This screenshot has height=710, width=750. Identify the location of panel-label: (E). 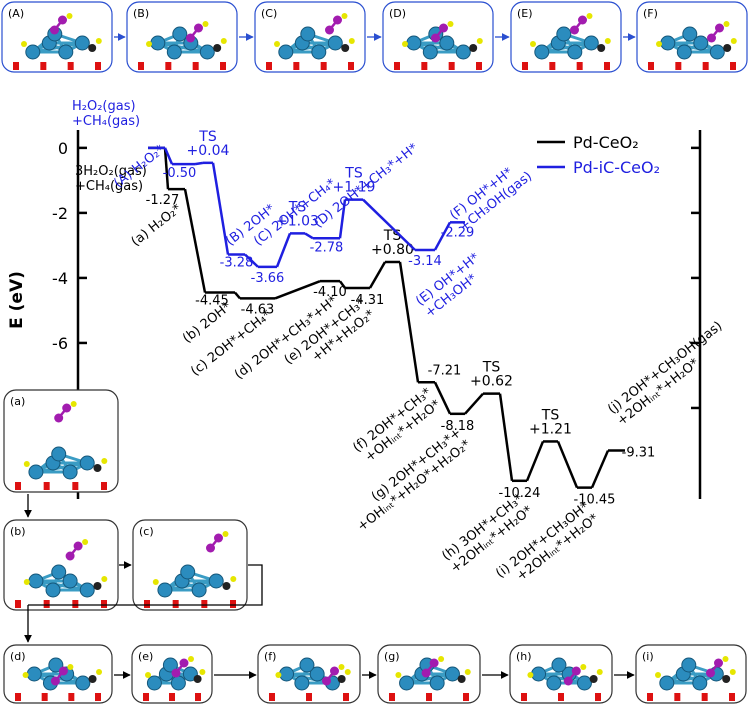
(525, 13).